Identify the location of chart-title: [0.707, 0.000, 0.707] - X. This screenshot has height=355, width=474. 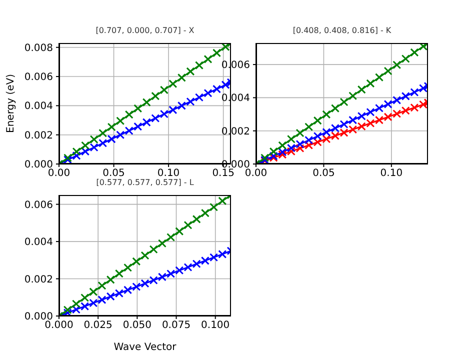
(145, 31).